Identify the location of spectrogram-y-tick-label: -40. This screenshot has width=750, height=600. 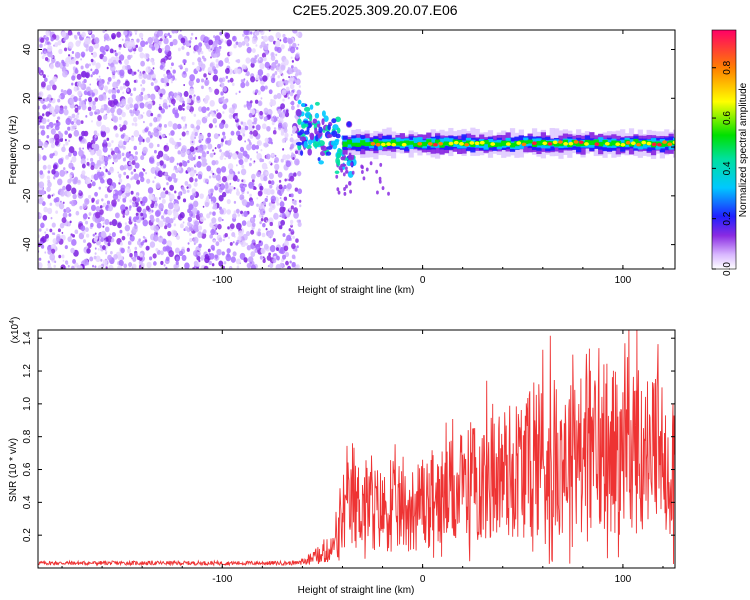
(27, 244).